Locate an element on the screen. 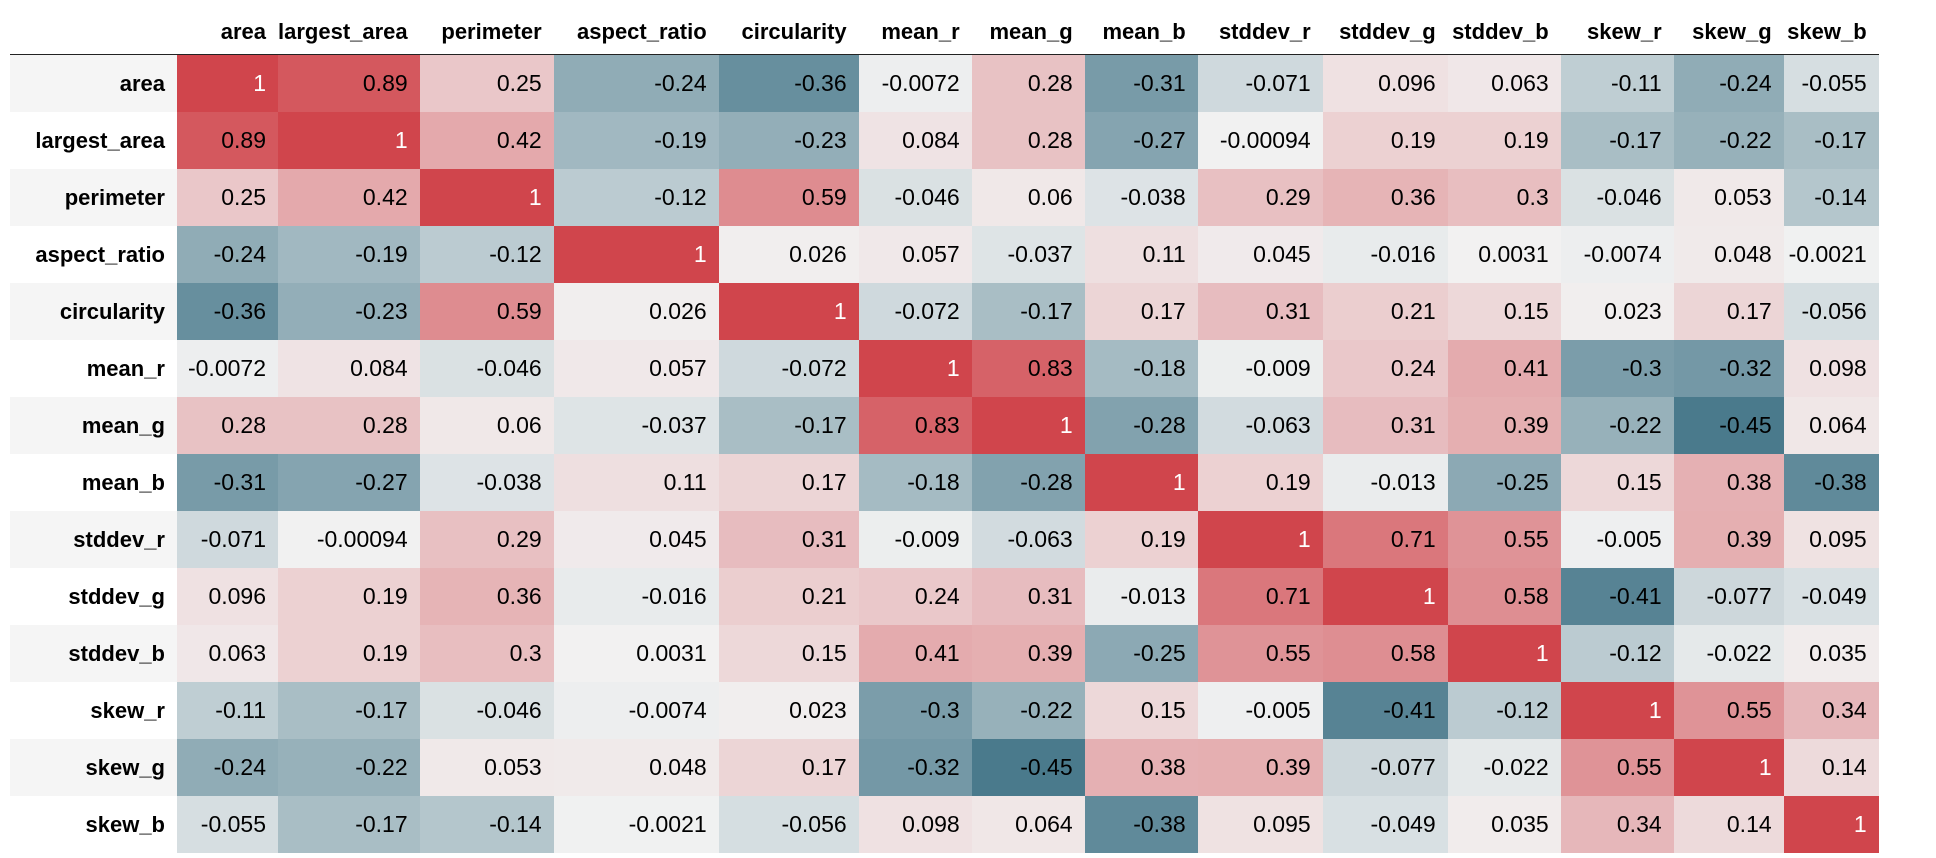 The height and width of the screenshot is (858, 1936). heatmap-cell: -0.23 is located at coordinates (349, 311).